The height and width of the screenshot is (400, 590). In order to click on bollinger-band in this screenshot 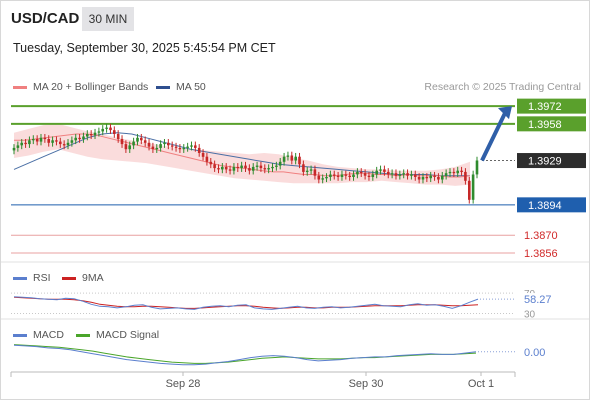, I will do `click(242, 154)`.